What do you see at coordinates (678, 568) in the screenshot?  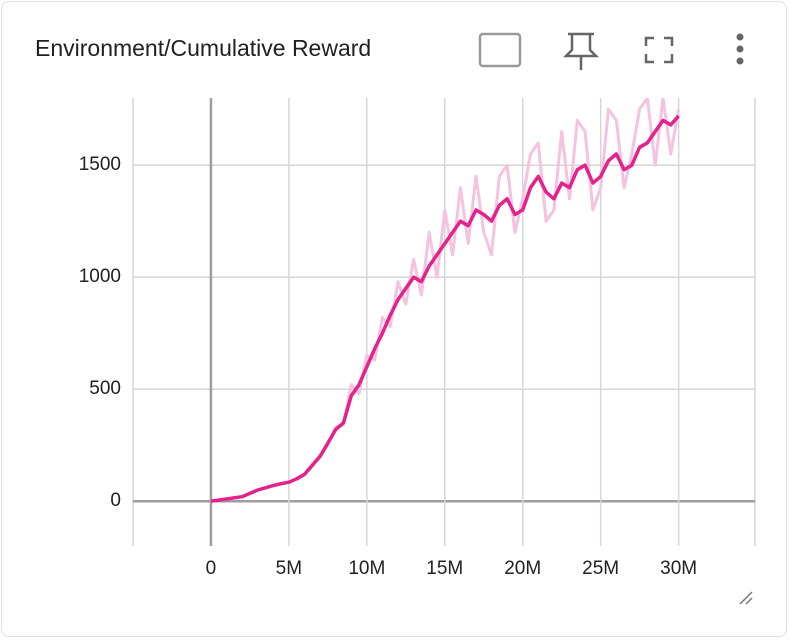 I see `x-tick-label: 30M` at bounding box center [678, 568].